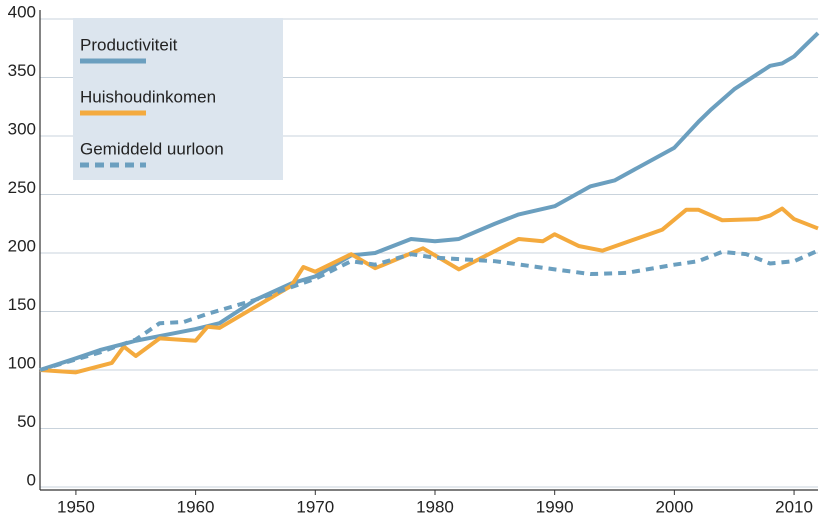 This screenshot has width=820, height=527. What do you see at coordinates (148, 96) in the screenshot?
I see `legend-label: Huishoudinkomen` at bounding box center [148, 96].